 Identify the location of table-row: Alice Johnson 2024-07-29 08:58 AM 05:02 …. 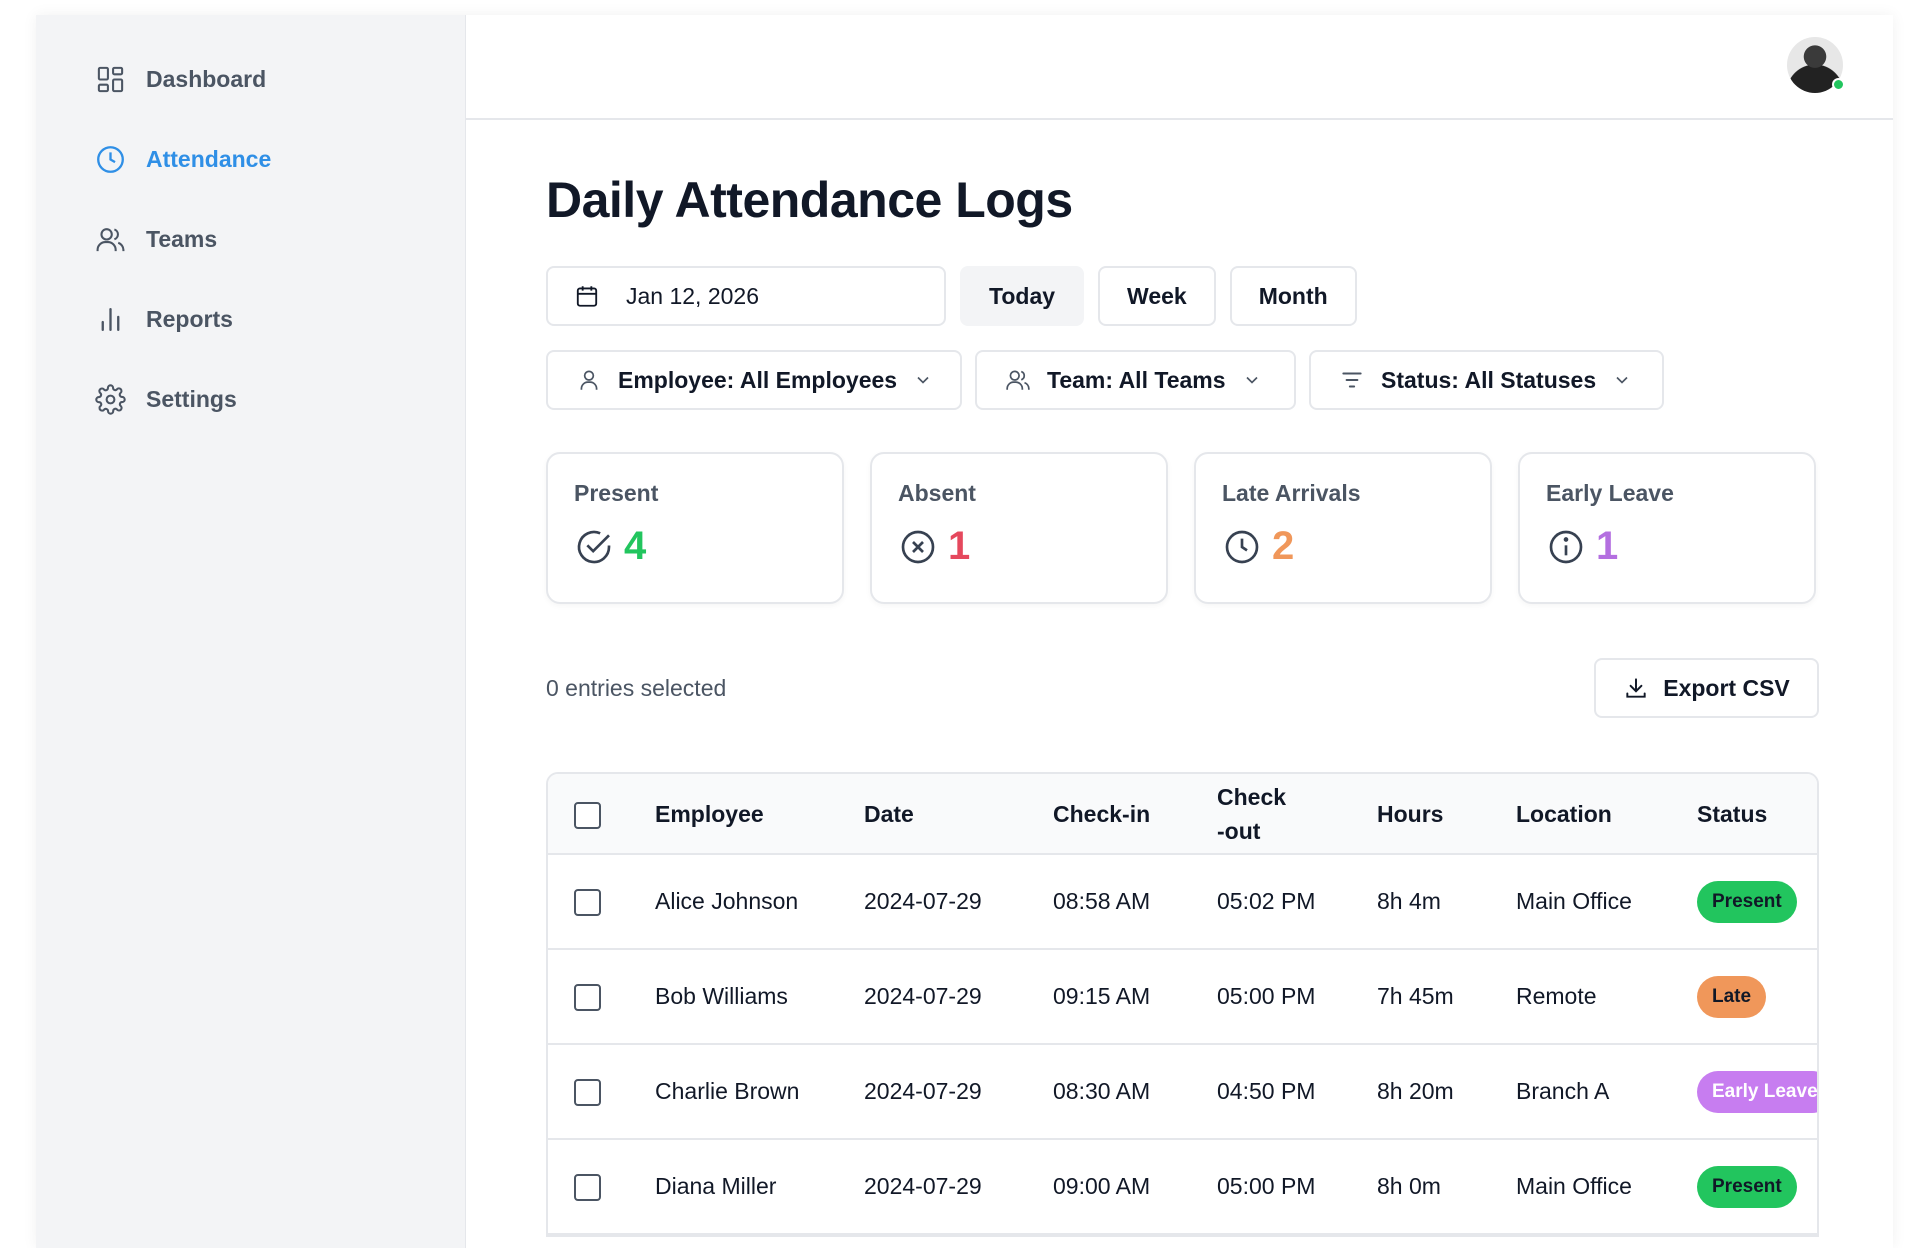
(1182, 902).